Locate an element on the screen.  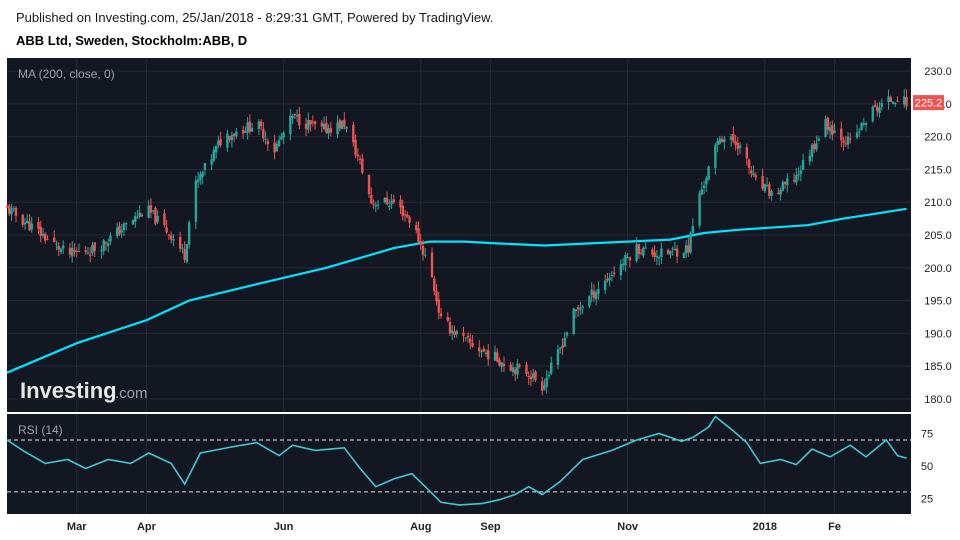
time-tick-label: Fe is located at coordinates (834, 527).